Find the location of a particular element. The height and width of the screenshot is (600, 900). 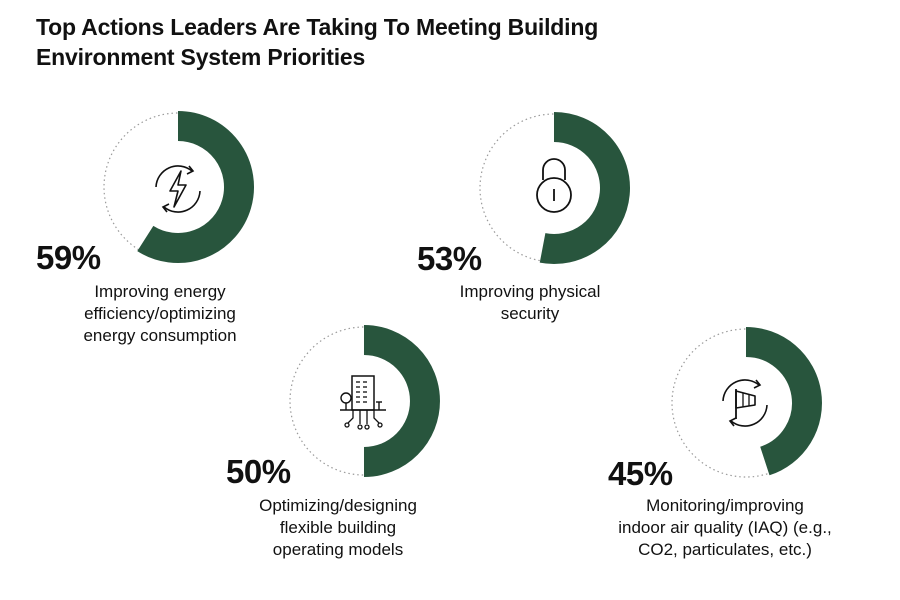

value-label-security: 53% is located at coordinates (451, 259).